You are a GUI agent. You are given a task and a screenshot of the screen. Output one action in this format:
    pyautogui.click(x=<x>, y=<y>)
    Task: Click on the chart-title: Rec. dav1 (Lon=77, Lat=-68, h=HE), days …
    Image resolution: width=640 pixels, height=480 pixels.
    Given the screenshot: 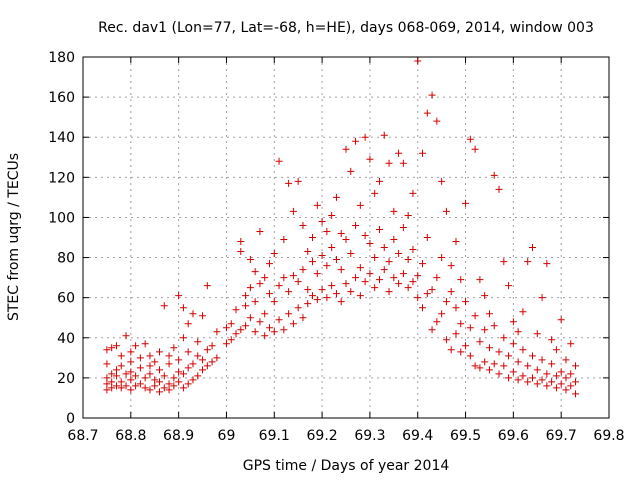 What is the action you would take?
    pyautogui.click(x=346, y=28)
    